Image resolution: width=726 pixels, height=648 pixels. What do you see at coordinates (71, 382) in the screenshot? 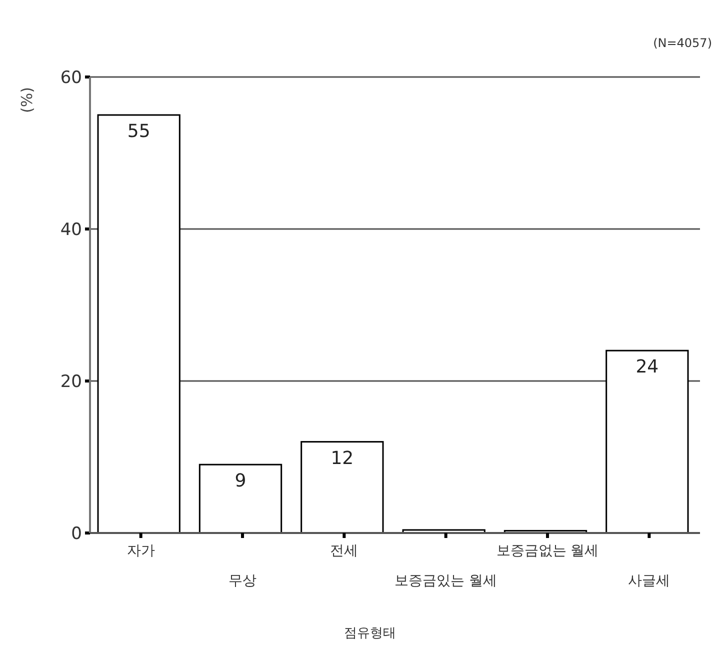
I see `y-tick-label: 20` at bounding box center [71, 382].